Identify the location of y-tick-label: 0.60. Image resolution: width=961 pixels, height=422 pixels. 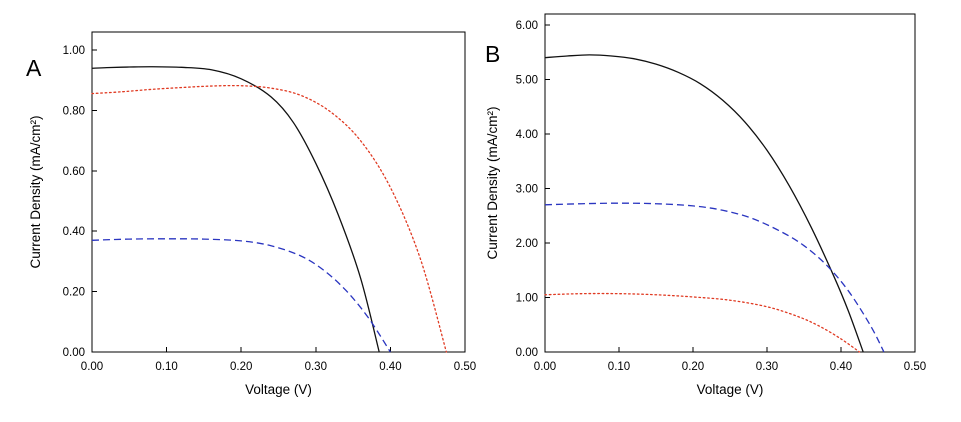
(74, 172).